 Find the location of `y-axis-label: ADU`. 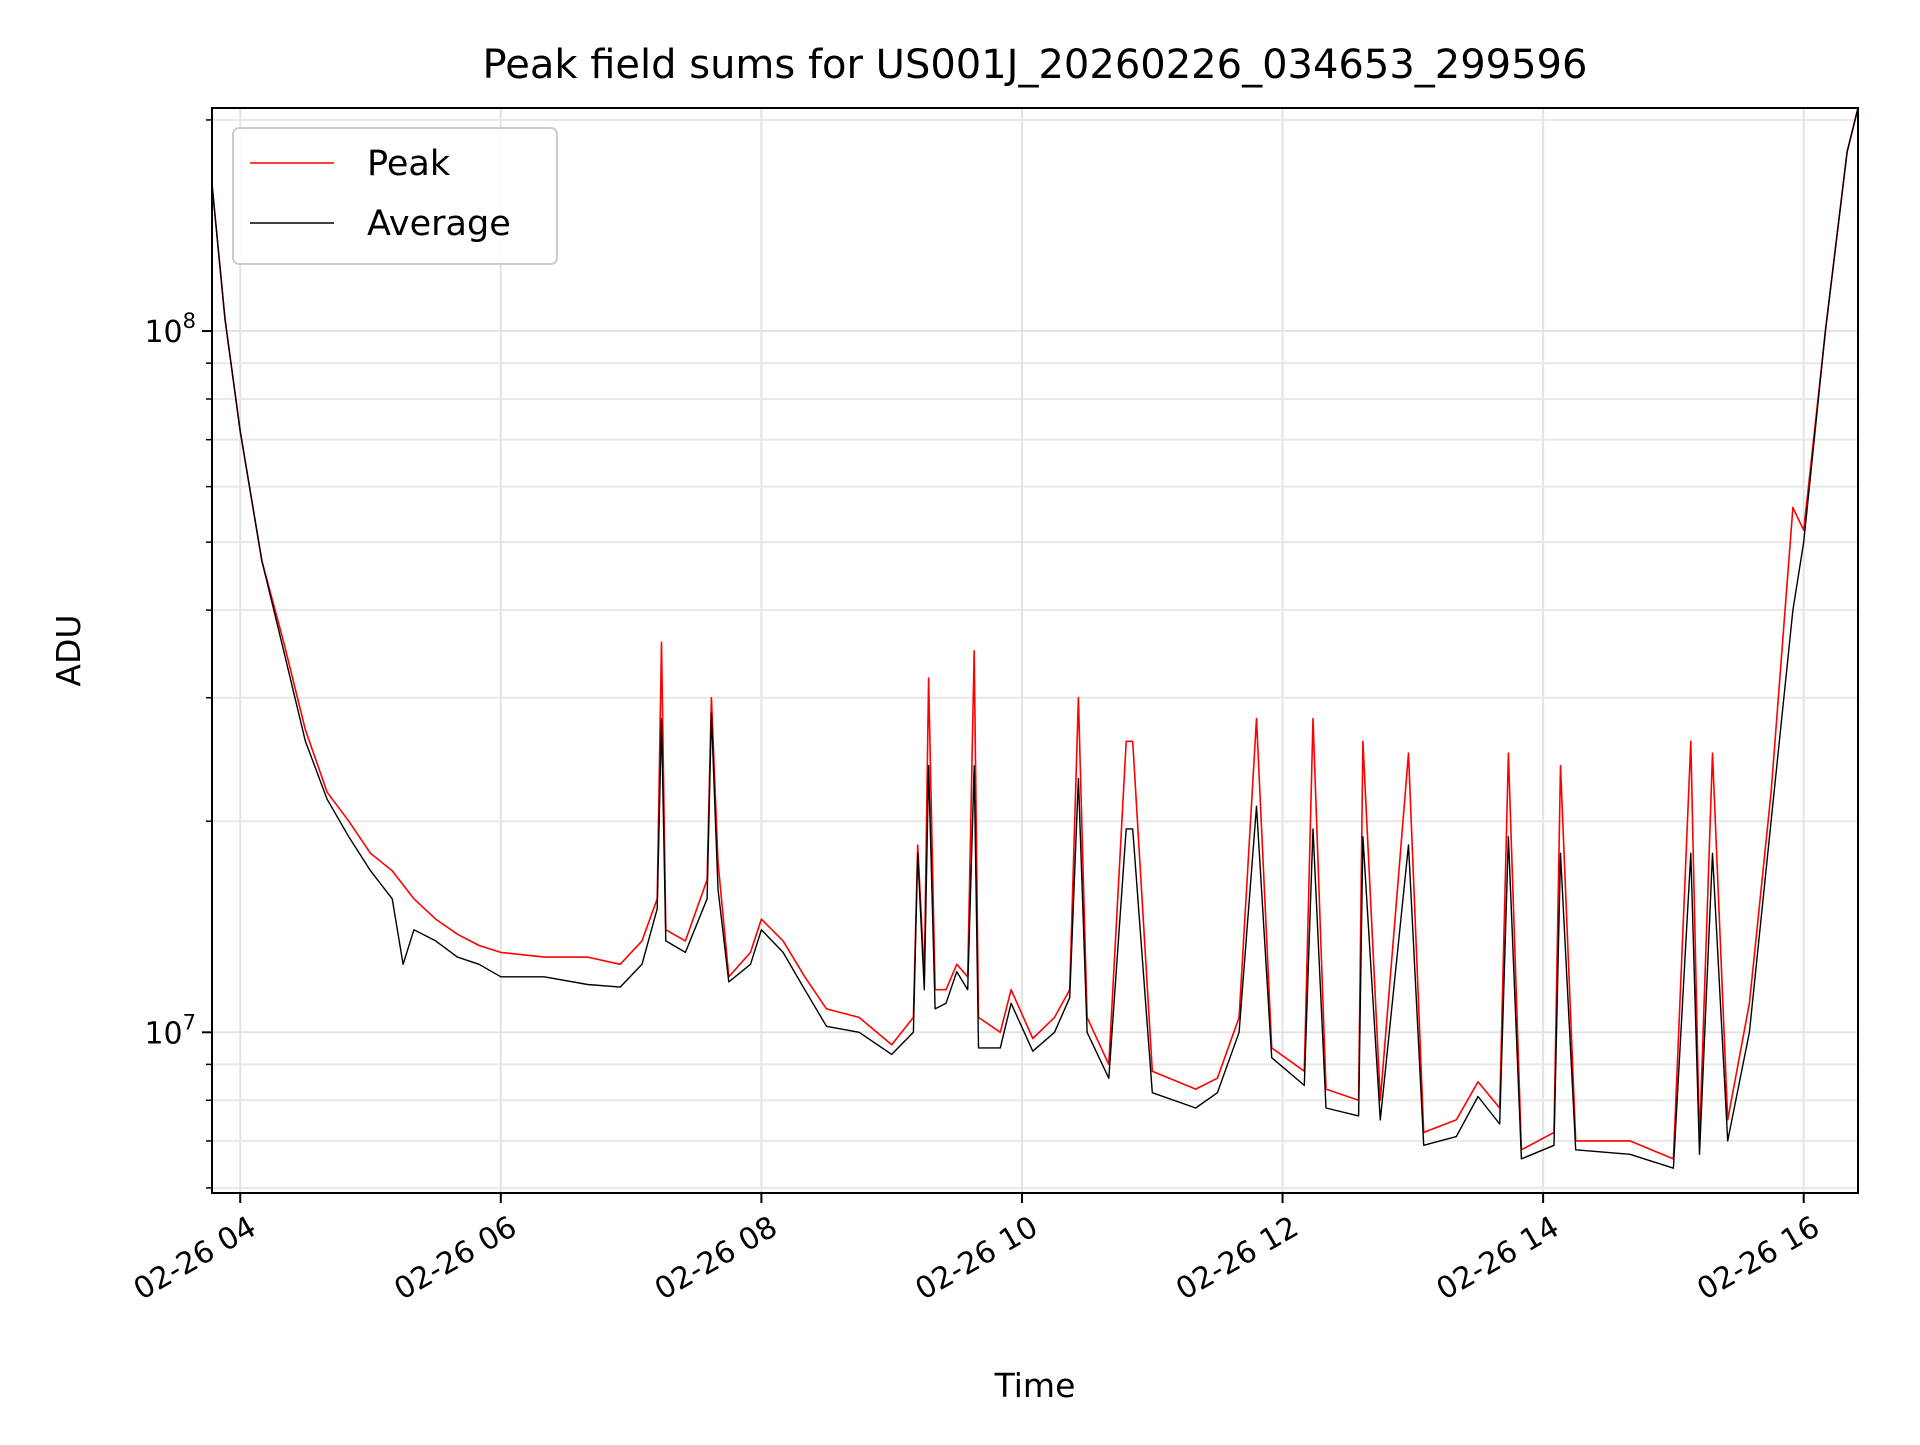

y-axis-label: ADU is located at coordinates (68, 650).